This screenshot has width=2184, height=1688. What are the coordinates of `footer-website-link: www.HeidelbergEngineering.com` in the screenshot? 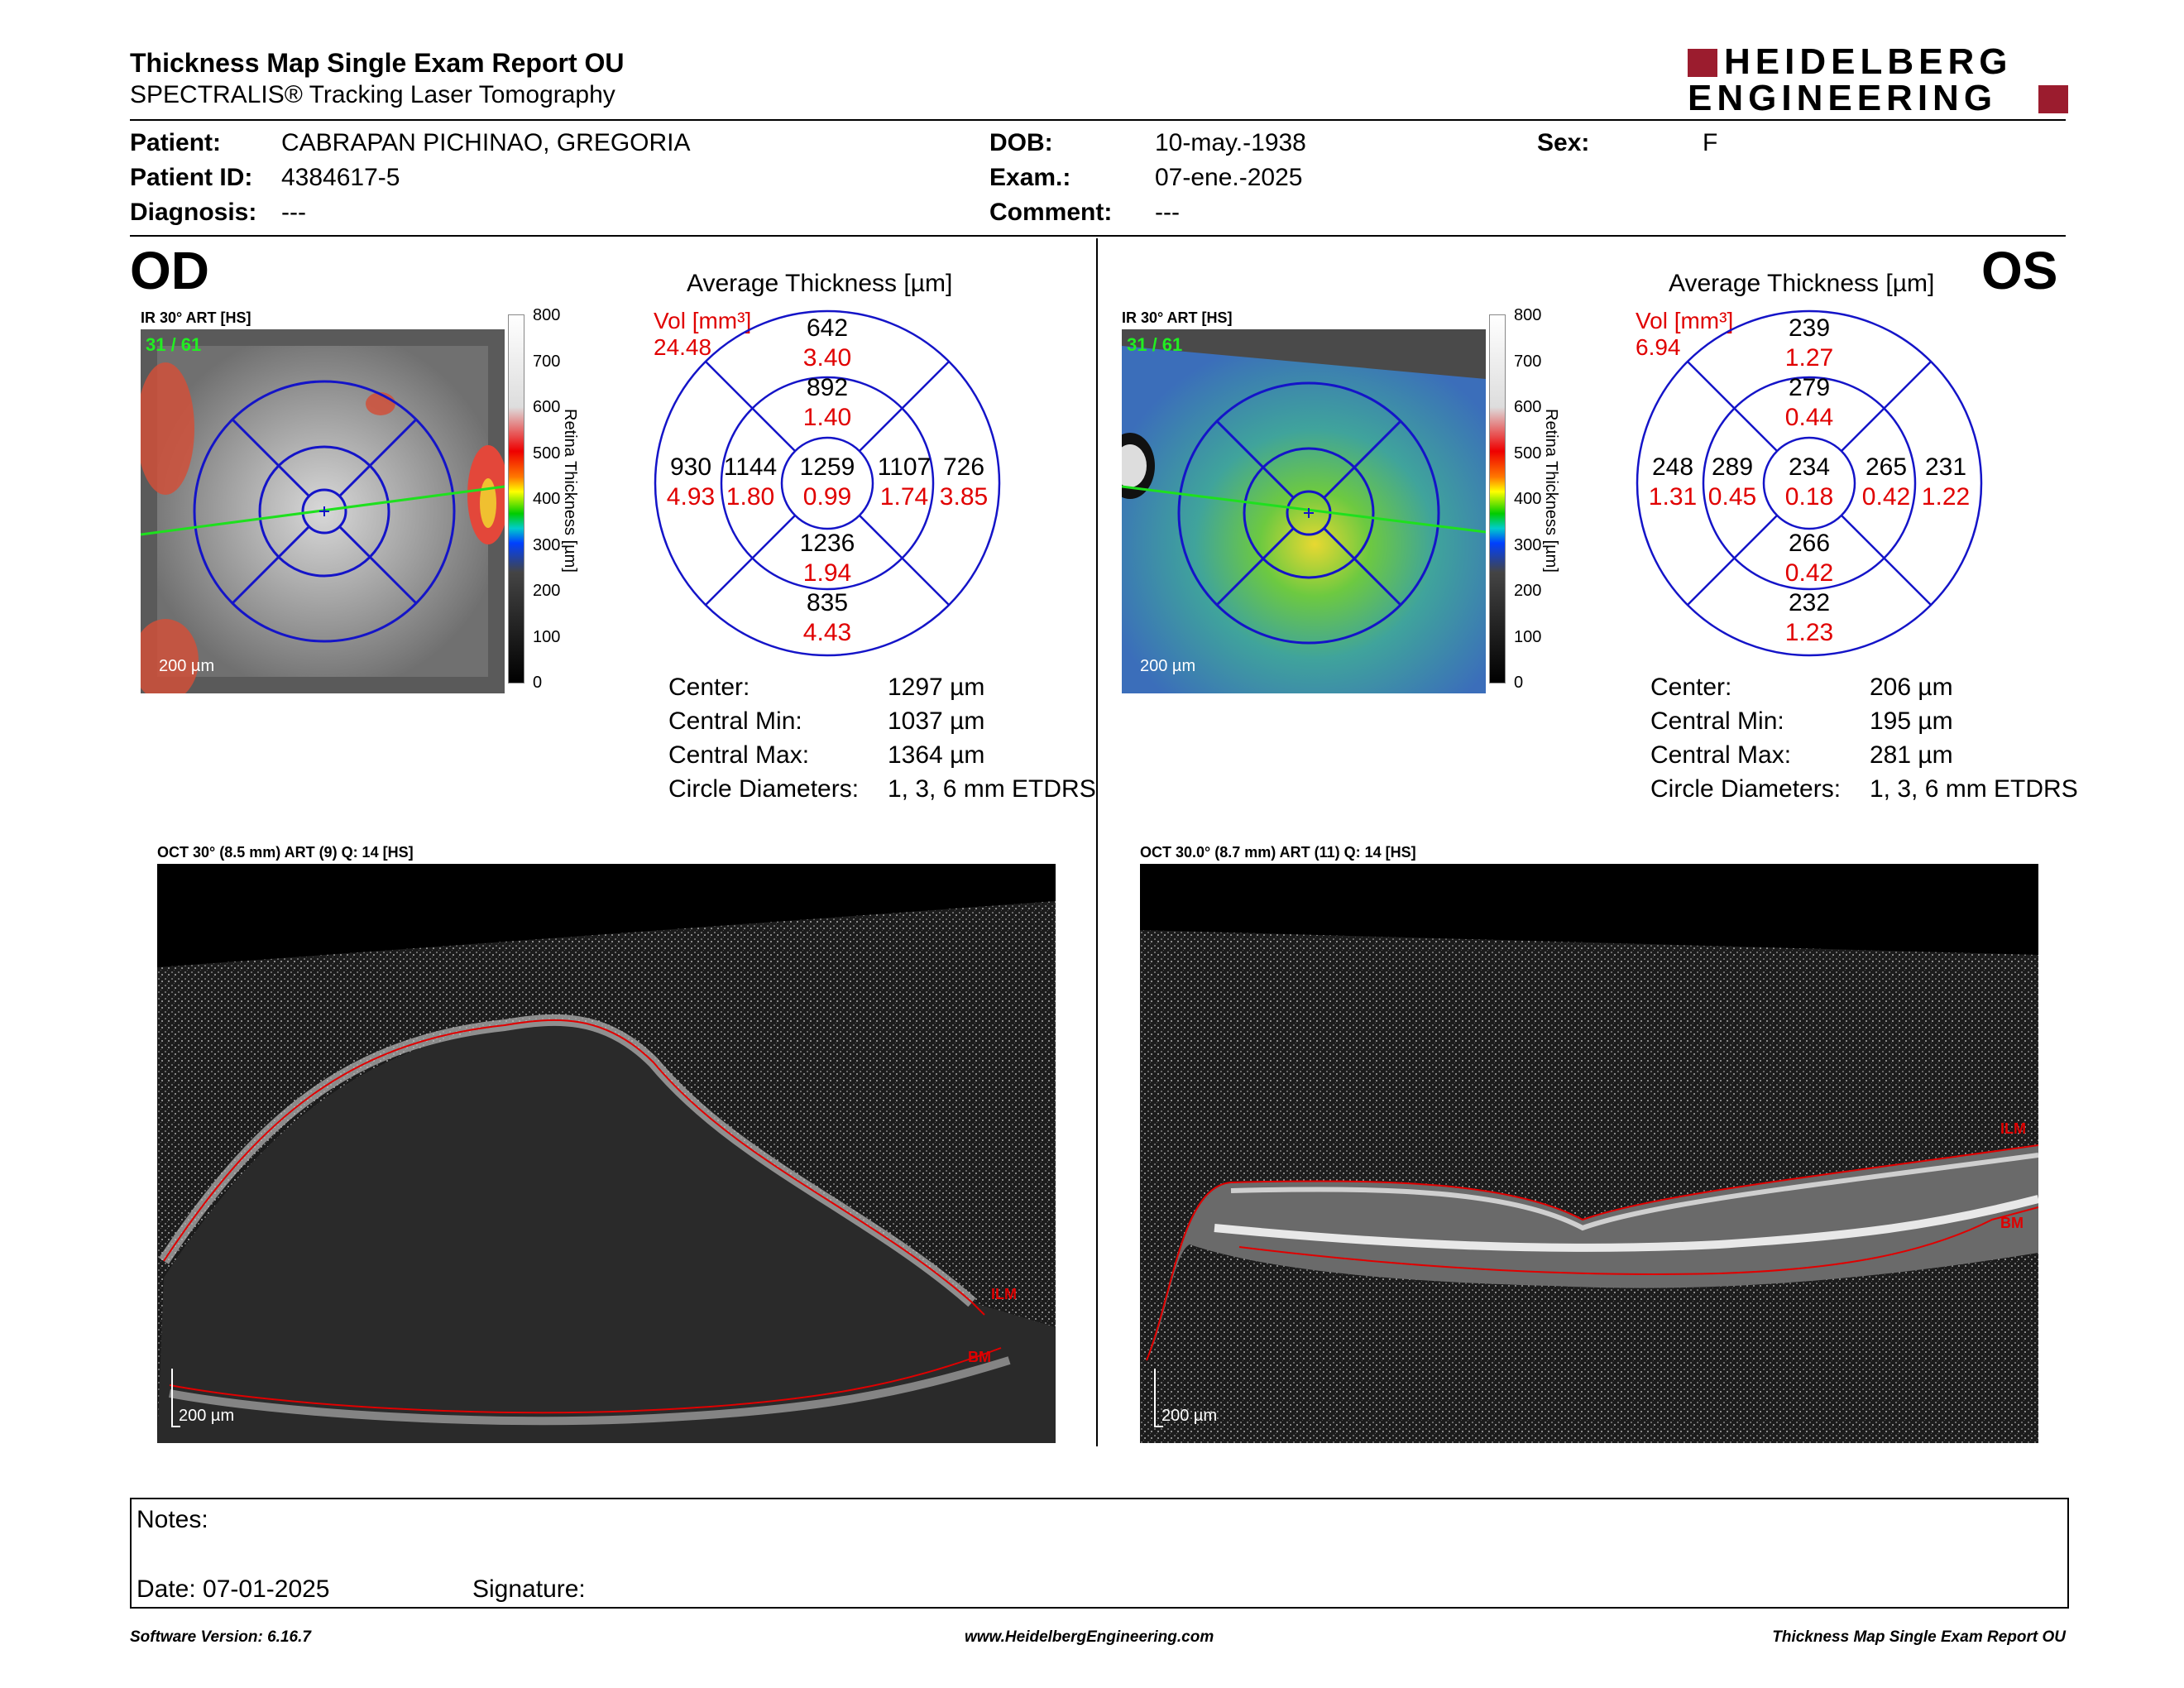 It's located at (1089, 1637).